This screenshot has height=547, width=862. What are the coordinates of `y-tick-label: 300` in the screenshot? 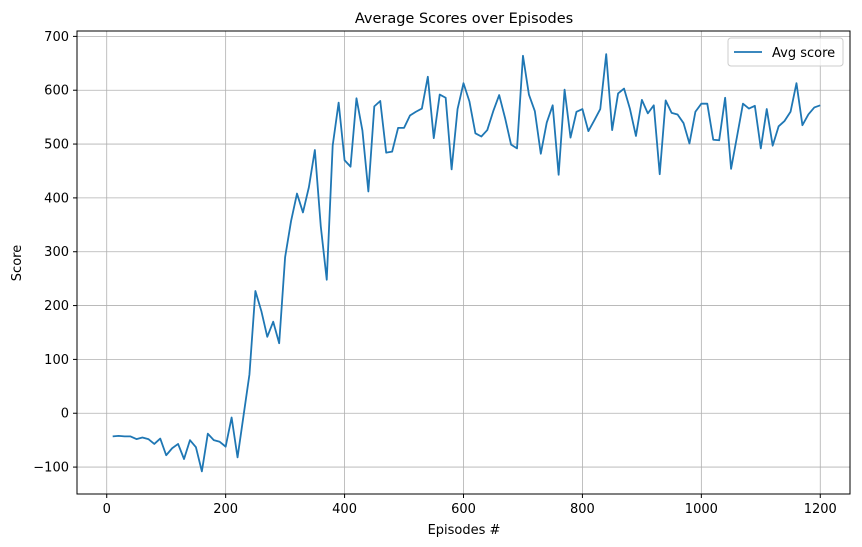 It's located at (56, 252).